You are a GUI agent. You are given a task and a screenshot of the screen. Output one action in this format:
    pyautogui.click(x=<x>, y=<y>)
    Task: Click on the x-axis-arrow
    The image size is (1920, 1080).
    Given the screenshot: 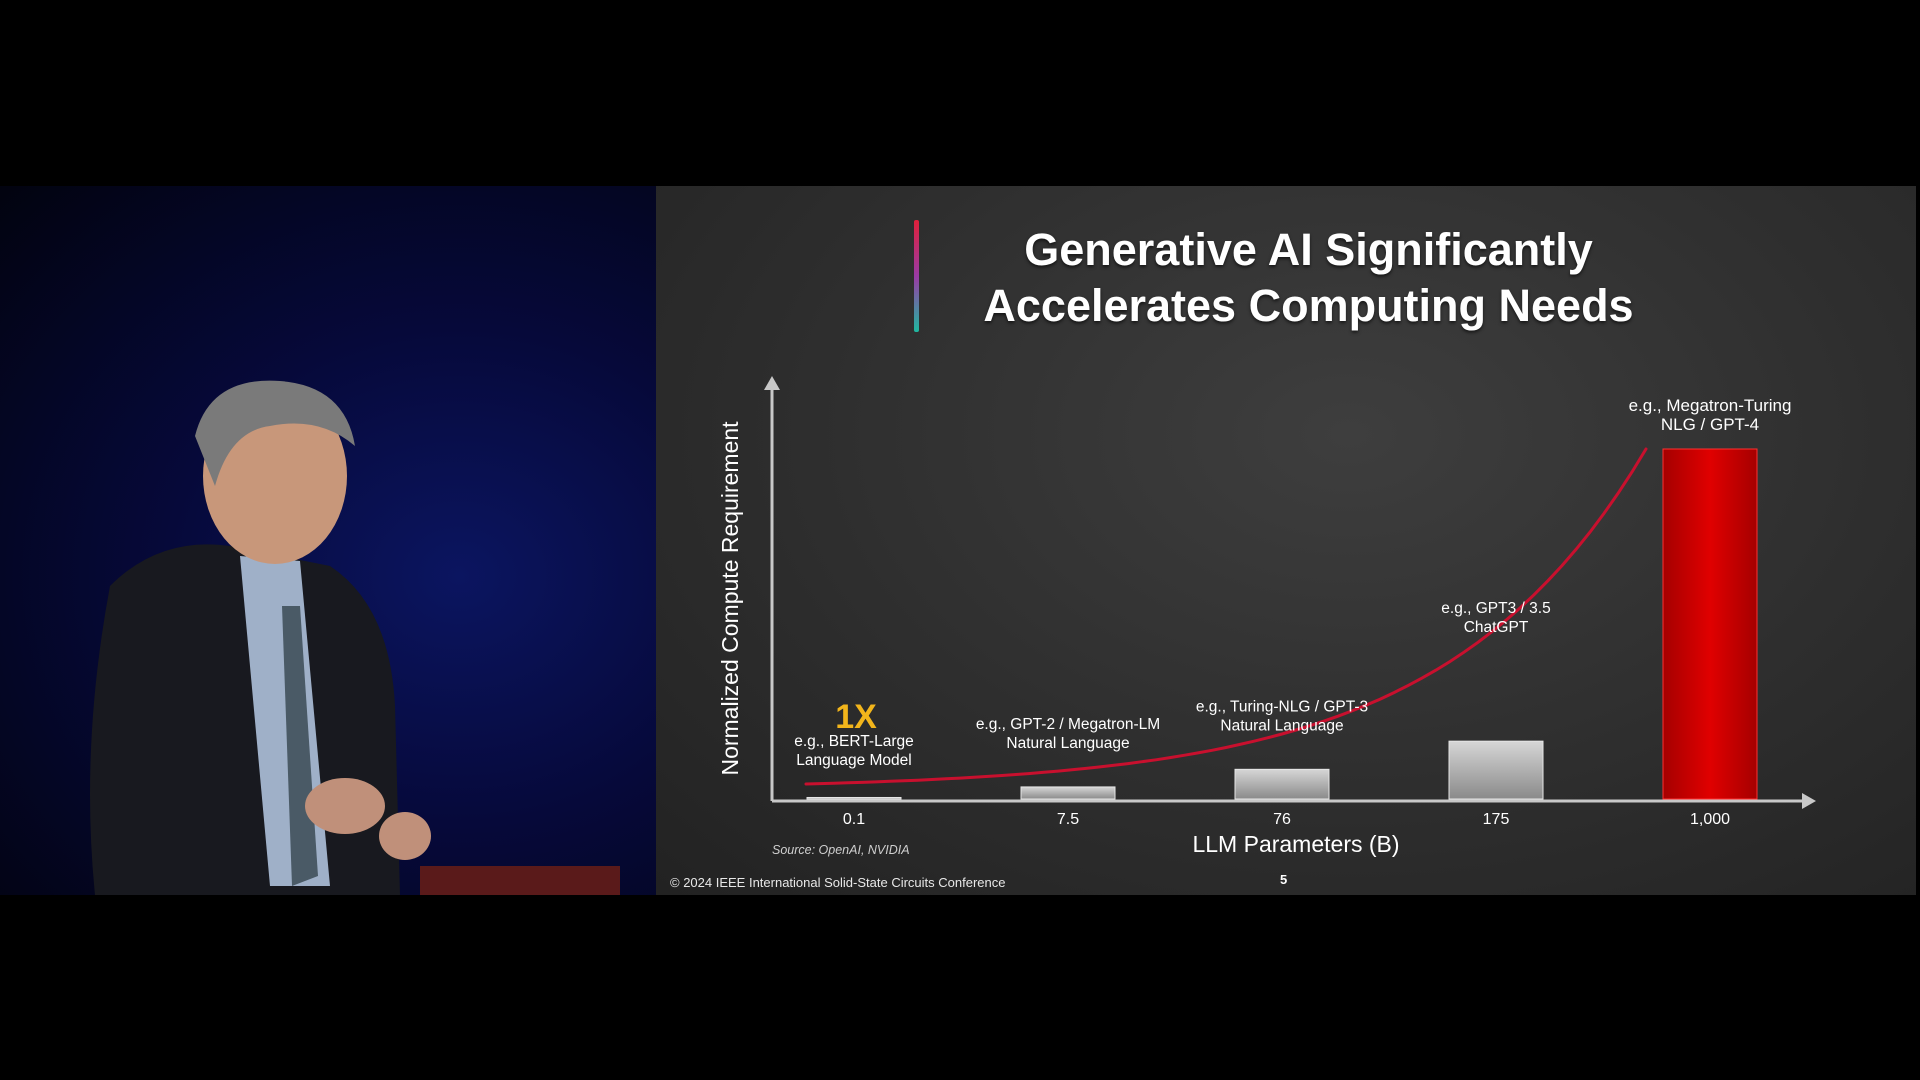 What is the action you would take?
    pyautogui.click(x=1809, y=801)
    